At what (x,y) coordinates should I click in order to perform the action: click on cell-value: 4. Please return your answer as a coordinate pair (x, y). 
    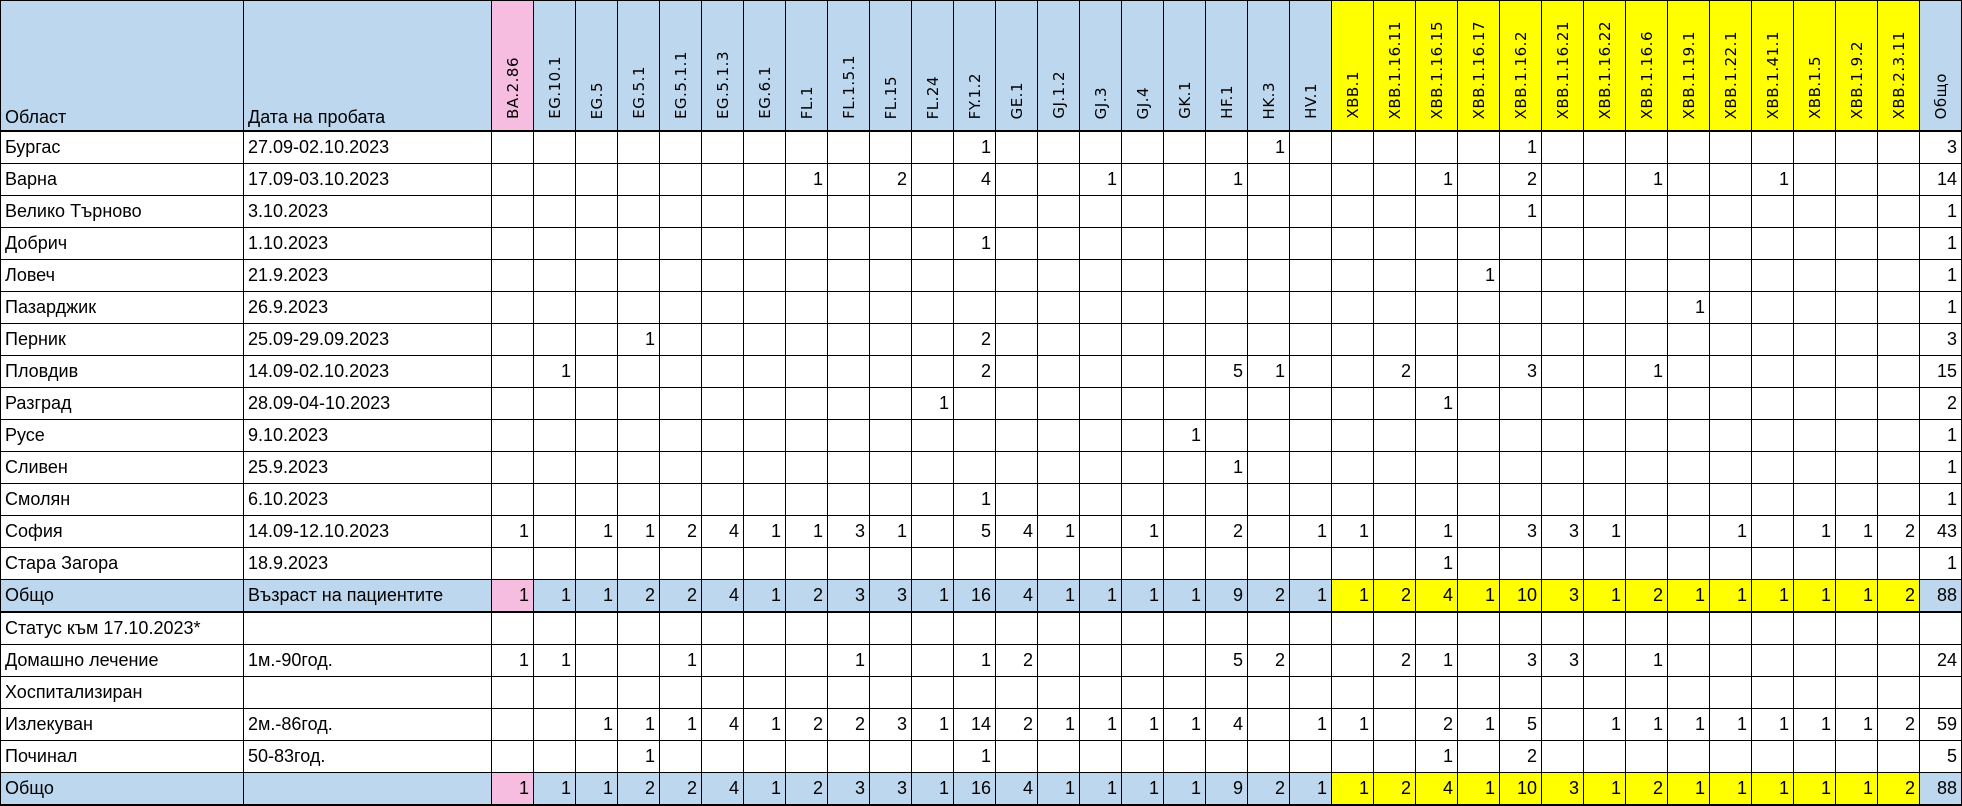
    Looking at the image, I should click on (722, 789).